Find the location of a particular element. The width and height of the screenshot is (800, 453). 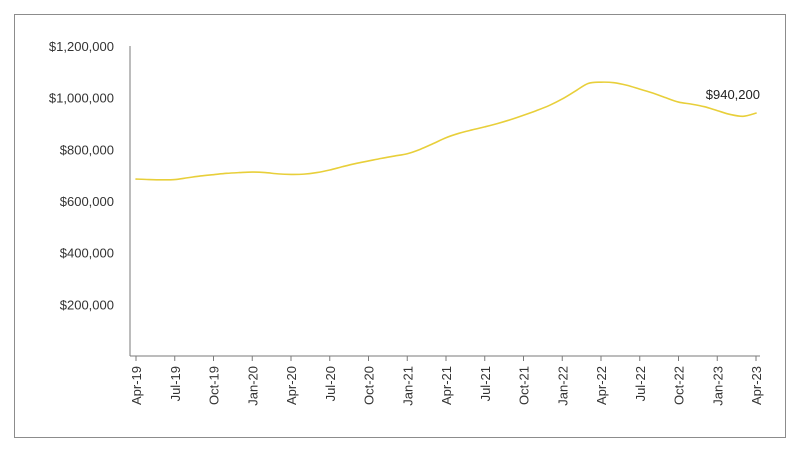

x-tick-label: Jul-21 is located at coordinates (485, 383).